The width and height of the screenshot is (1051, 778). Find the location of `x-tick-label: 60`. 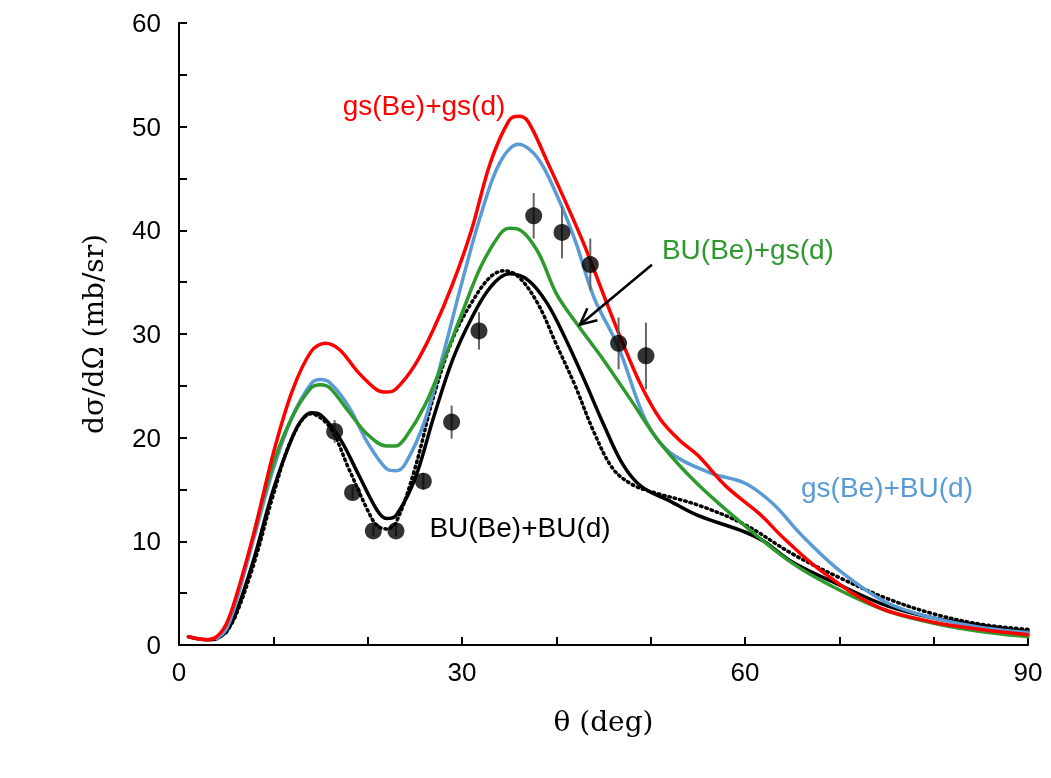

x-tick-label: 60 is located at coordinates (745, 672).